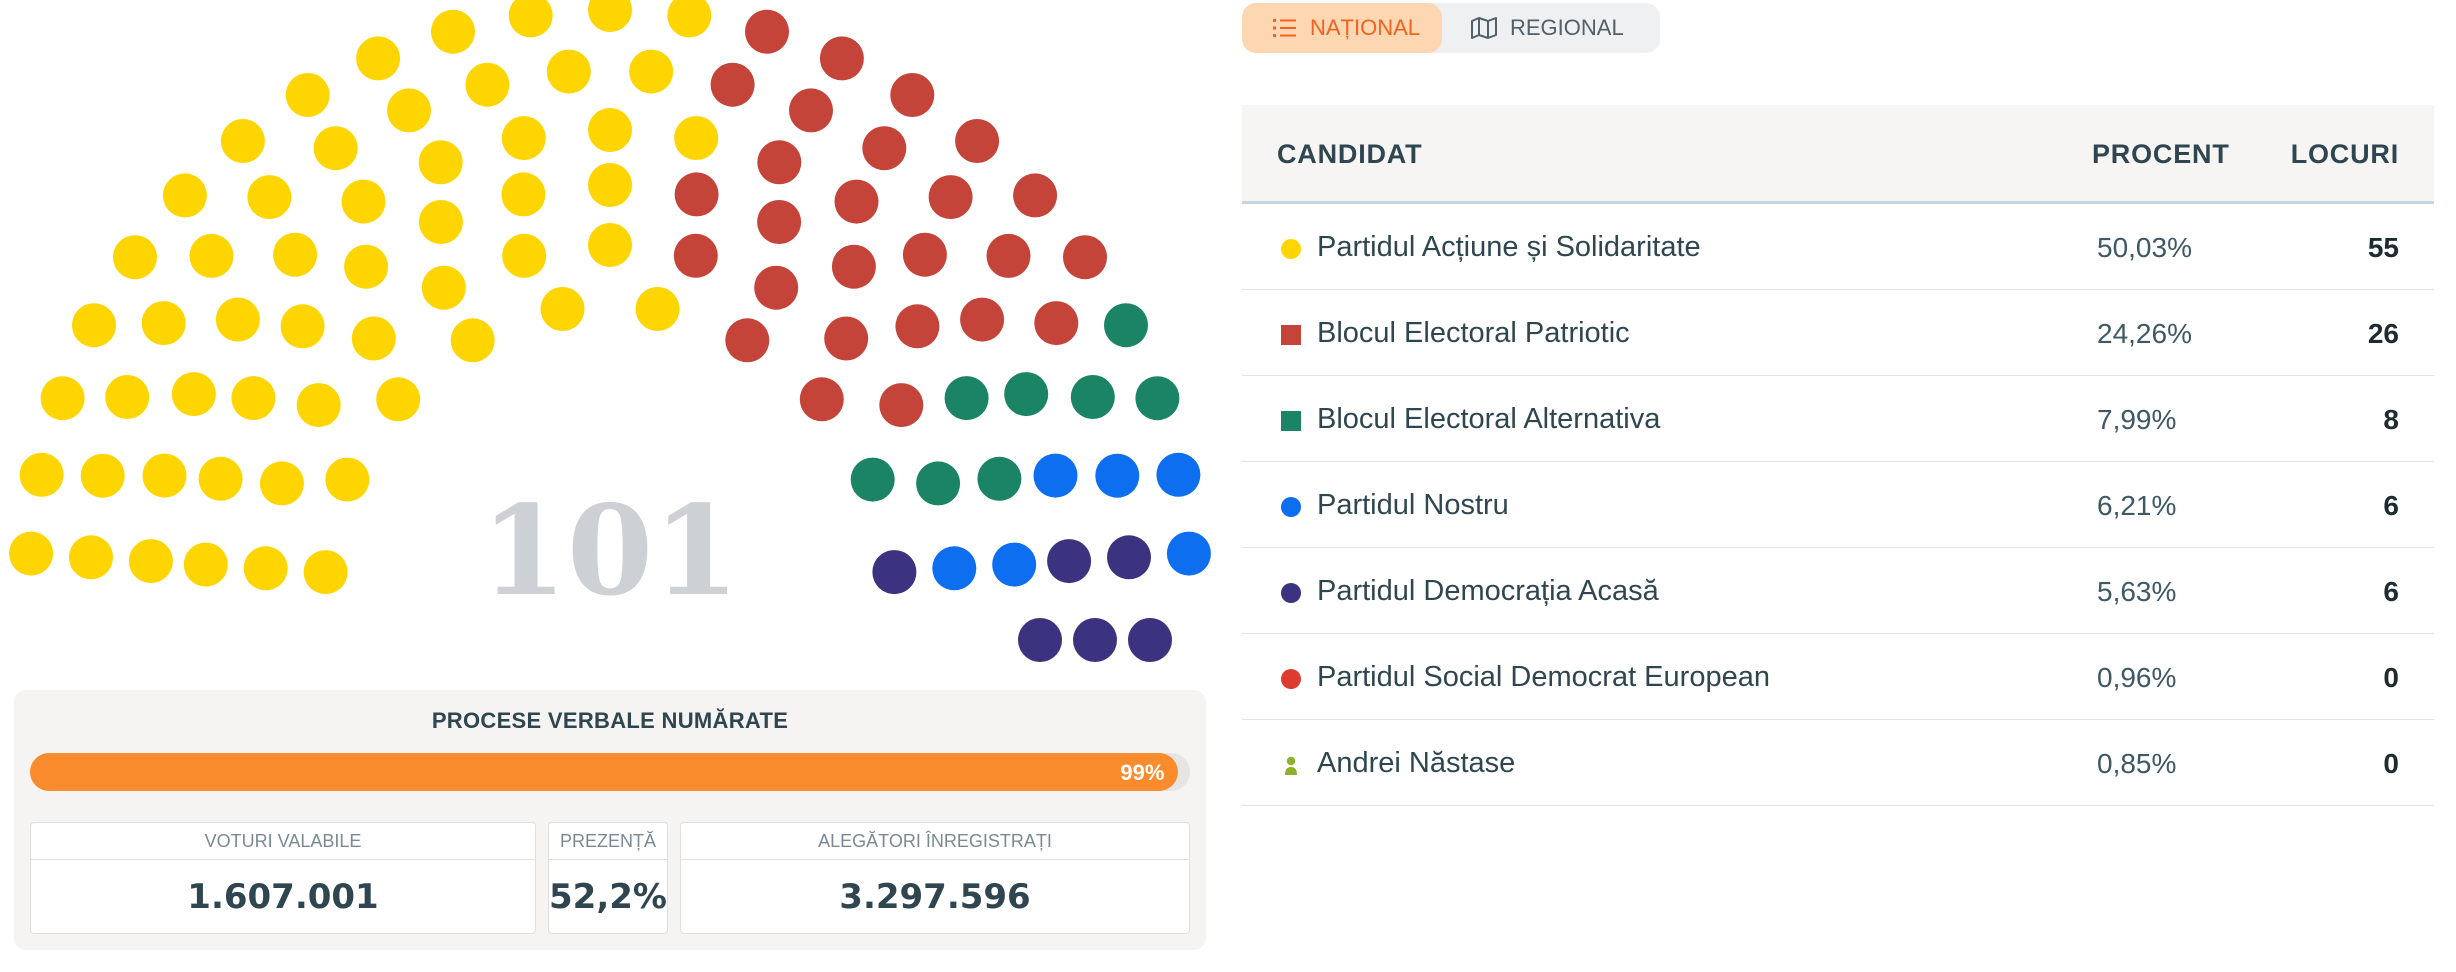  Describe the element at coordinates (1838, 333) in the screenshot. I see `table-row: Blocul Electoral Patriotic 24,26% 26` at that location.